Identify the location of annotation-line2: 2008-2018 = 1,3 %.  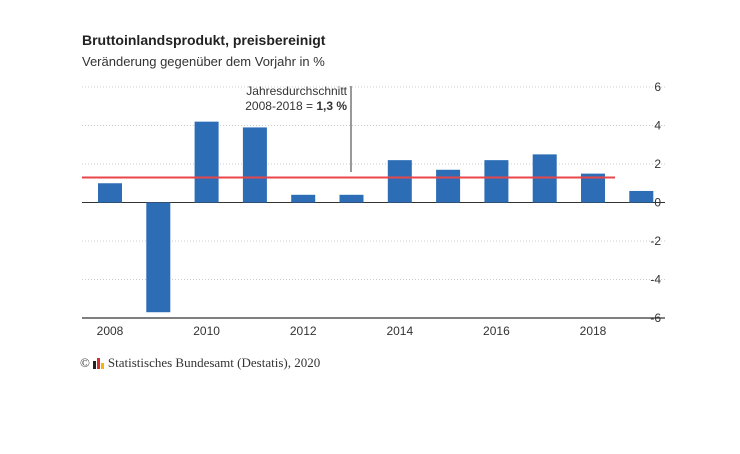
(296, 106).